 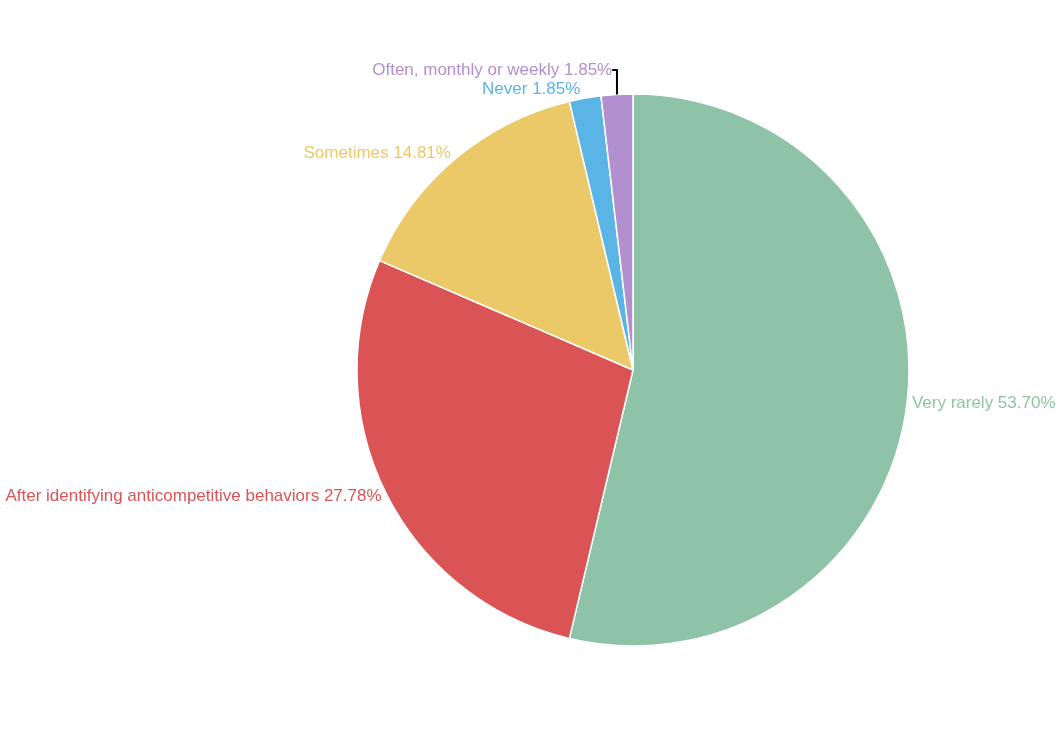 I want to click on slice-label: Often, monthly or weekly 1.85%, so click(x=492, y=70).